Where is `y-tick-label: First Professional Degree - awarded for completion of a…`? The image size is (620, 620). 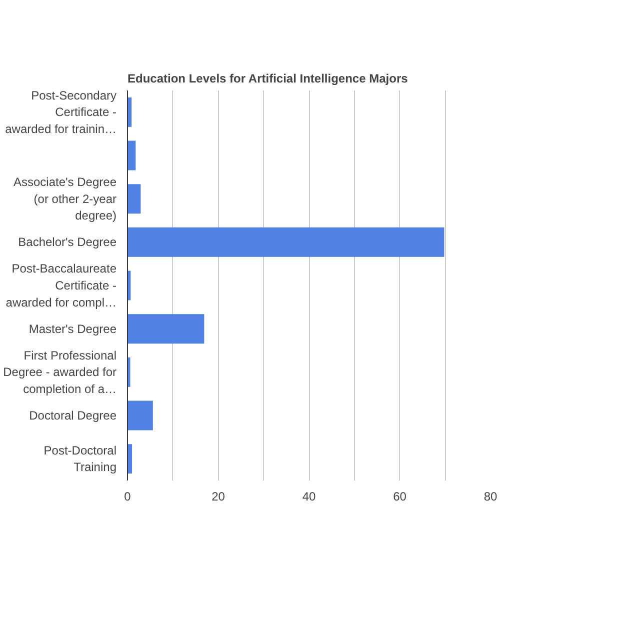 y-tick-label: First Professional Degree - awarded for completion of a… is located at coordinates (60, 372).